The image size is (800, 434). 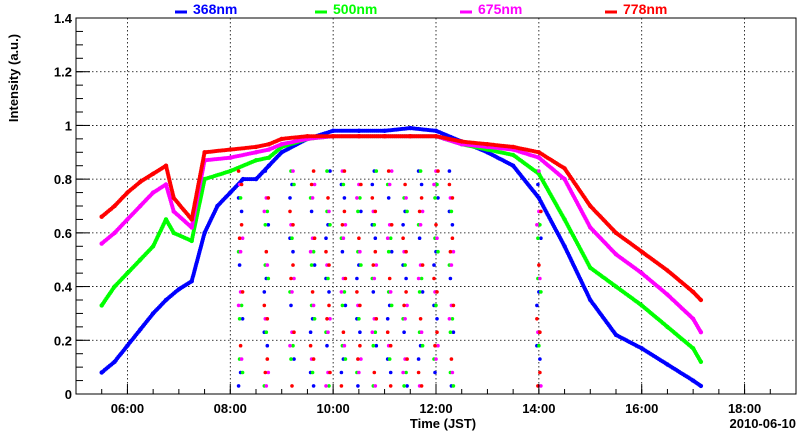 I want to click on y-axis-label: Intensity (a.u.), so click(x=13, y=78).